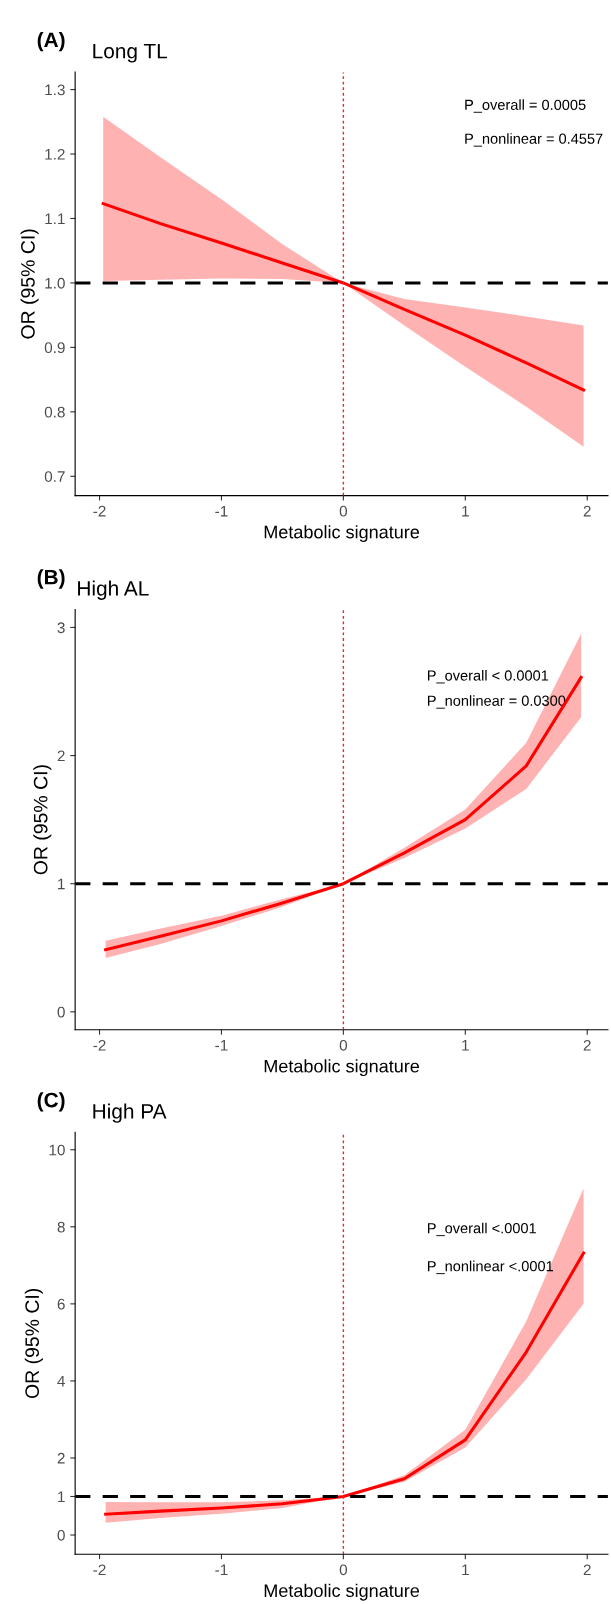 This screenshot has width=611, height=1604. Describe the element at coordinates (61, 1304) in the screenshot. I see `y-tick-label: 6` at that location.